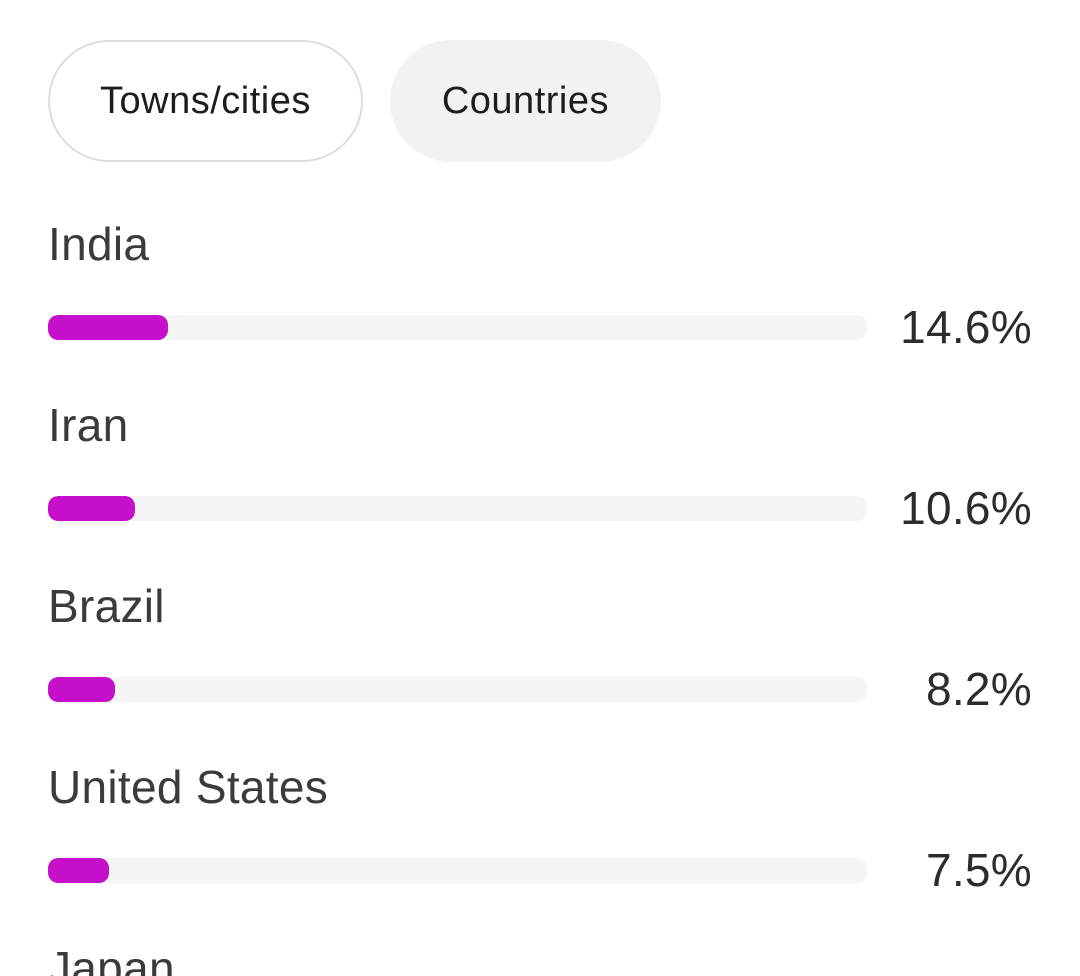 The width and height of the screenshot is (1080, 976). Describe the element at coordinates (540, 648) in the screenshot. I see `table-row: Brazil 8.2%` at that location.